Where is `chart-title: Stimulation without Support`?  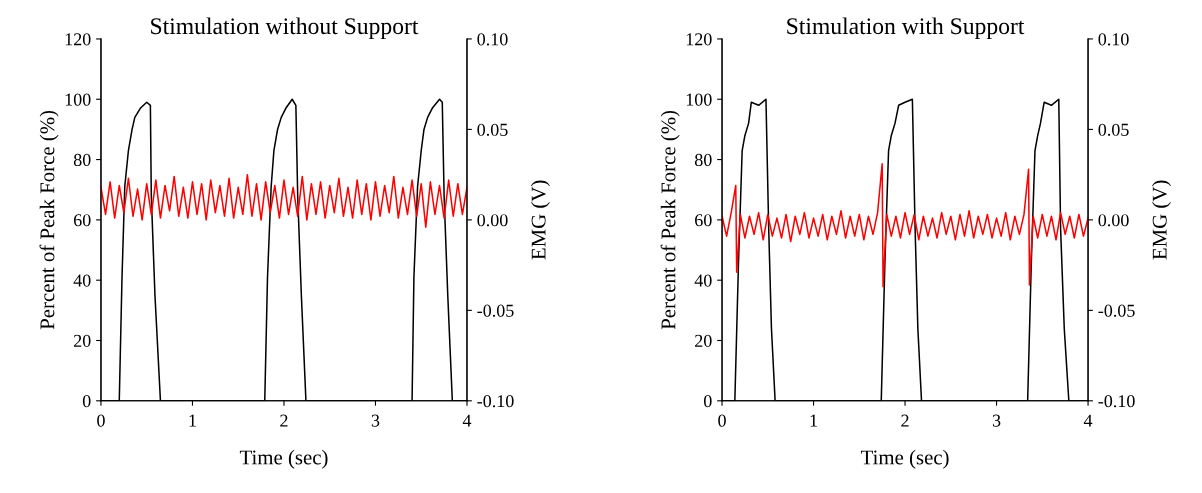 chart-title: Stimulation without Support is located at coordinates (285, 28).